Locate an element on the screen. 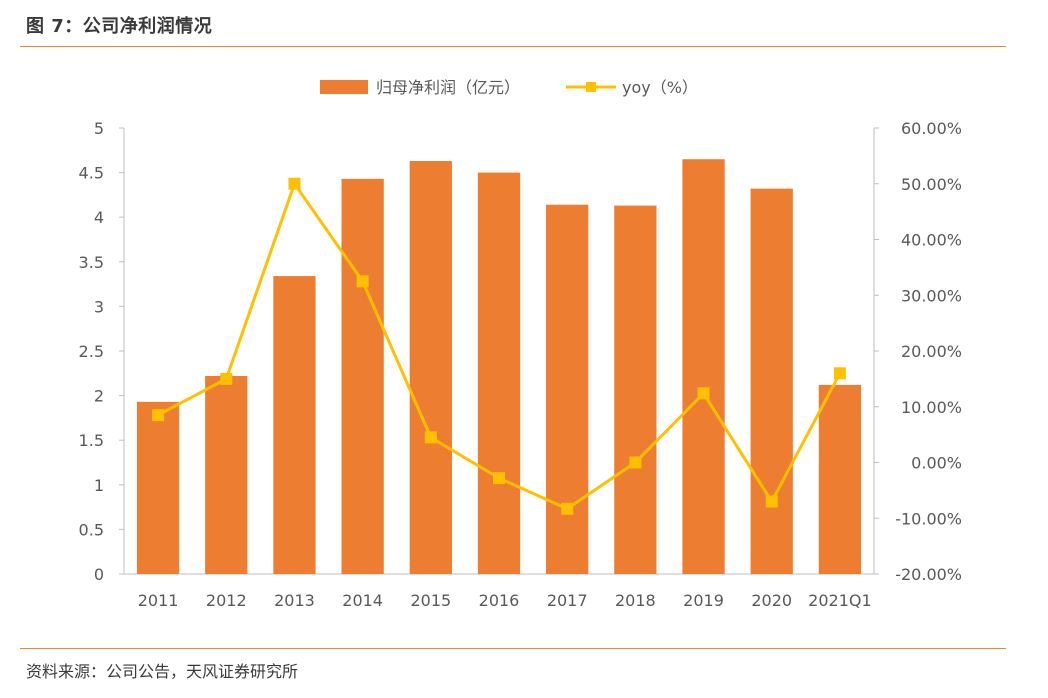 This screenshot has width=1048, height=698. x-tick-label: 2021Q1 is located at coordinates (840, 600).